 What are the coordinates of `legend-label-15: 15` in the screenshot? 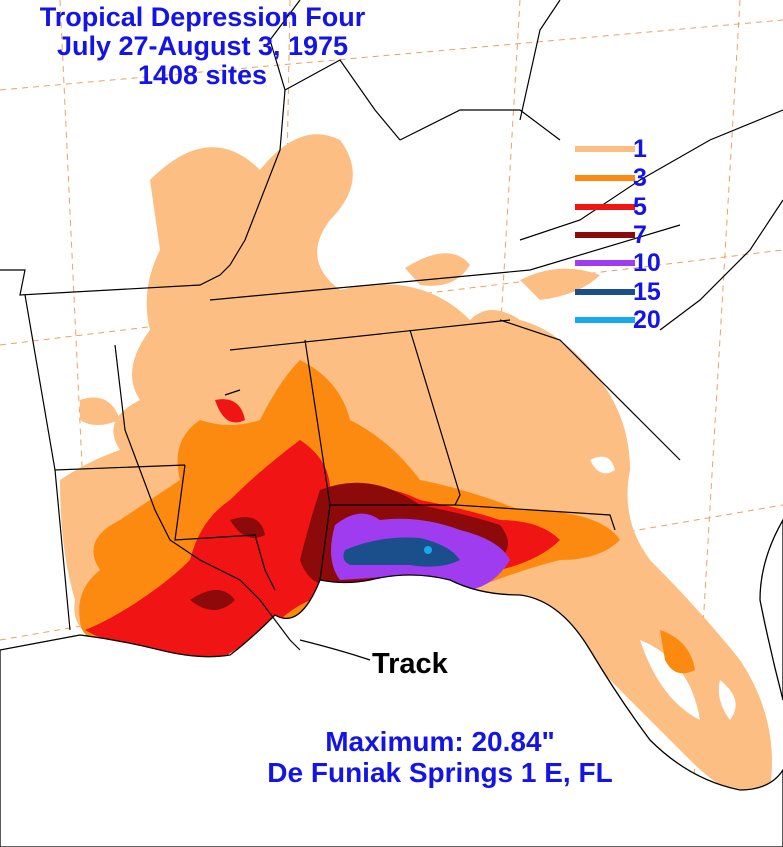 It's located at (647, 292).